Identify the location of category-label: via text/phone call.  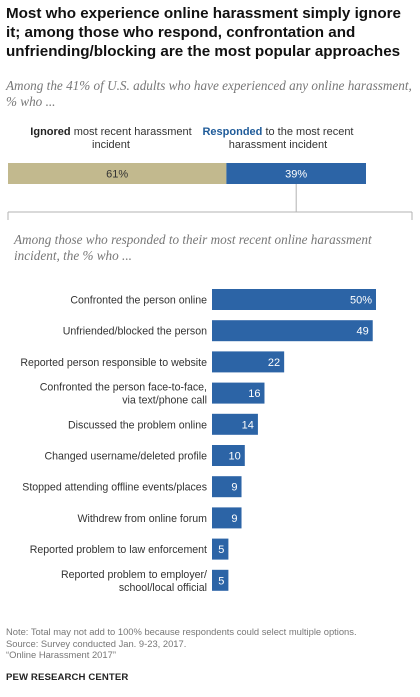
(164, 401).